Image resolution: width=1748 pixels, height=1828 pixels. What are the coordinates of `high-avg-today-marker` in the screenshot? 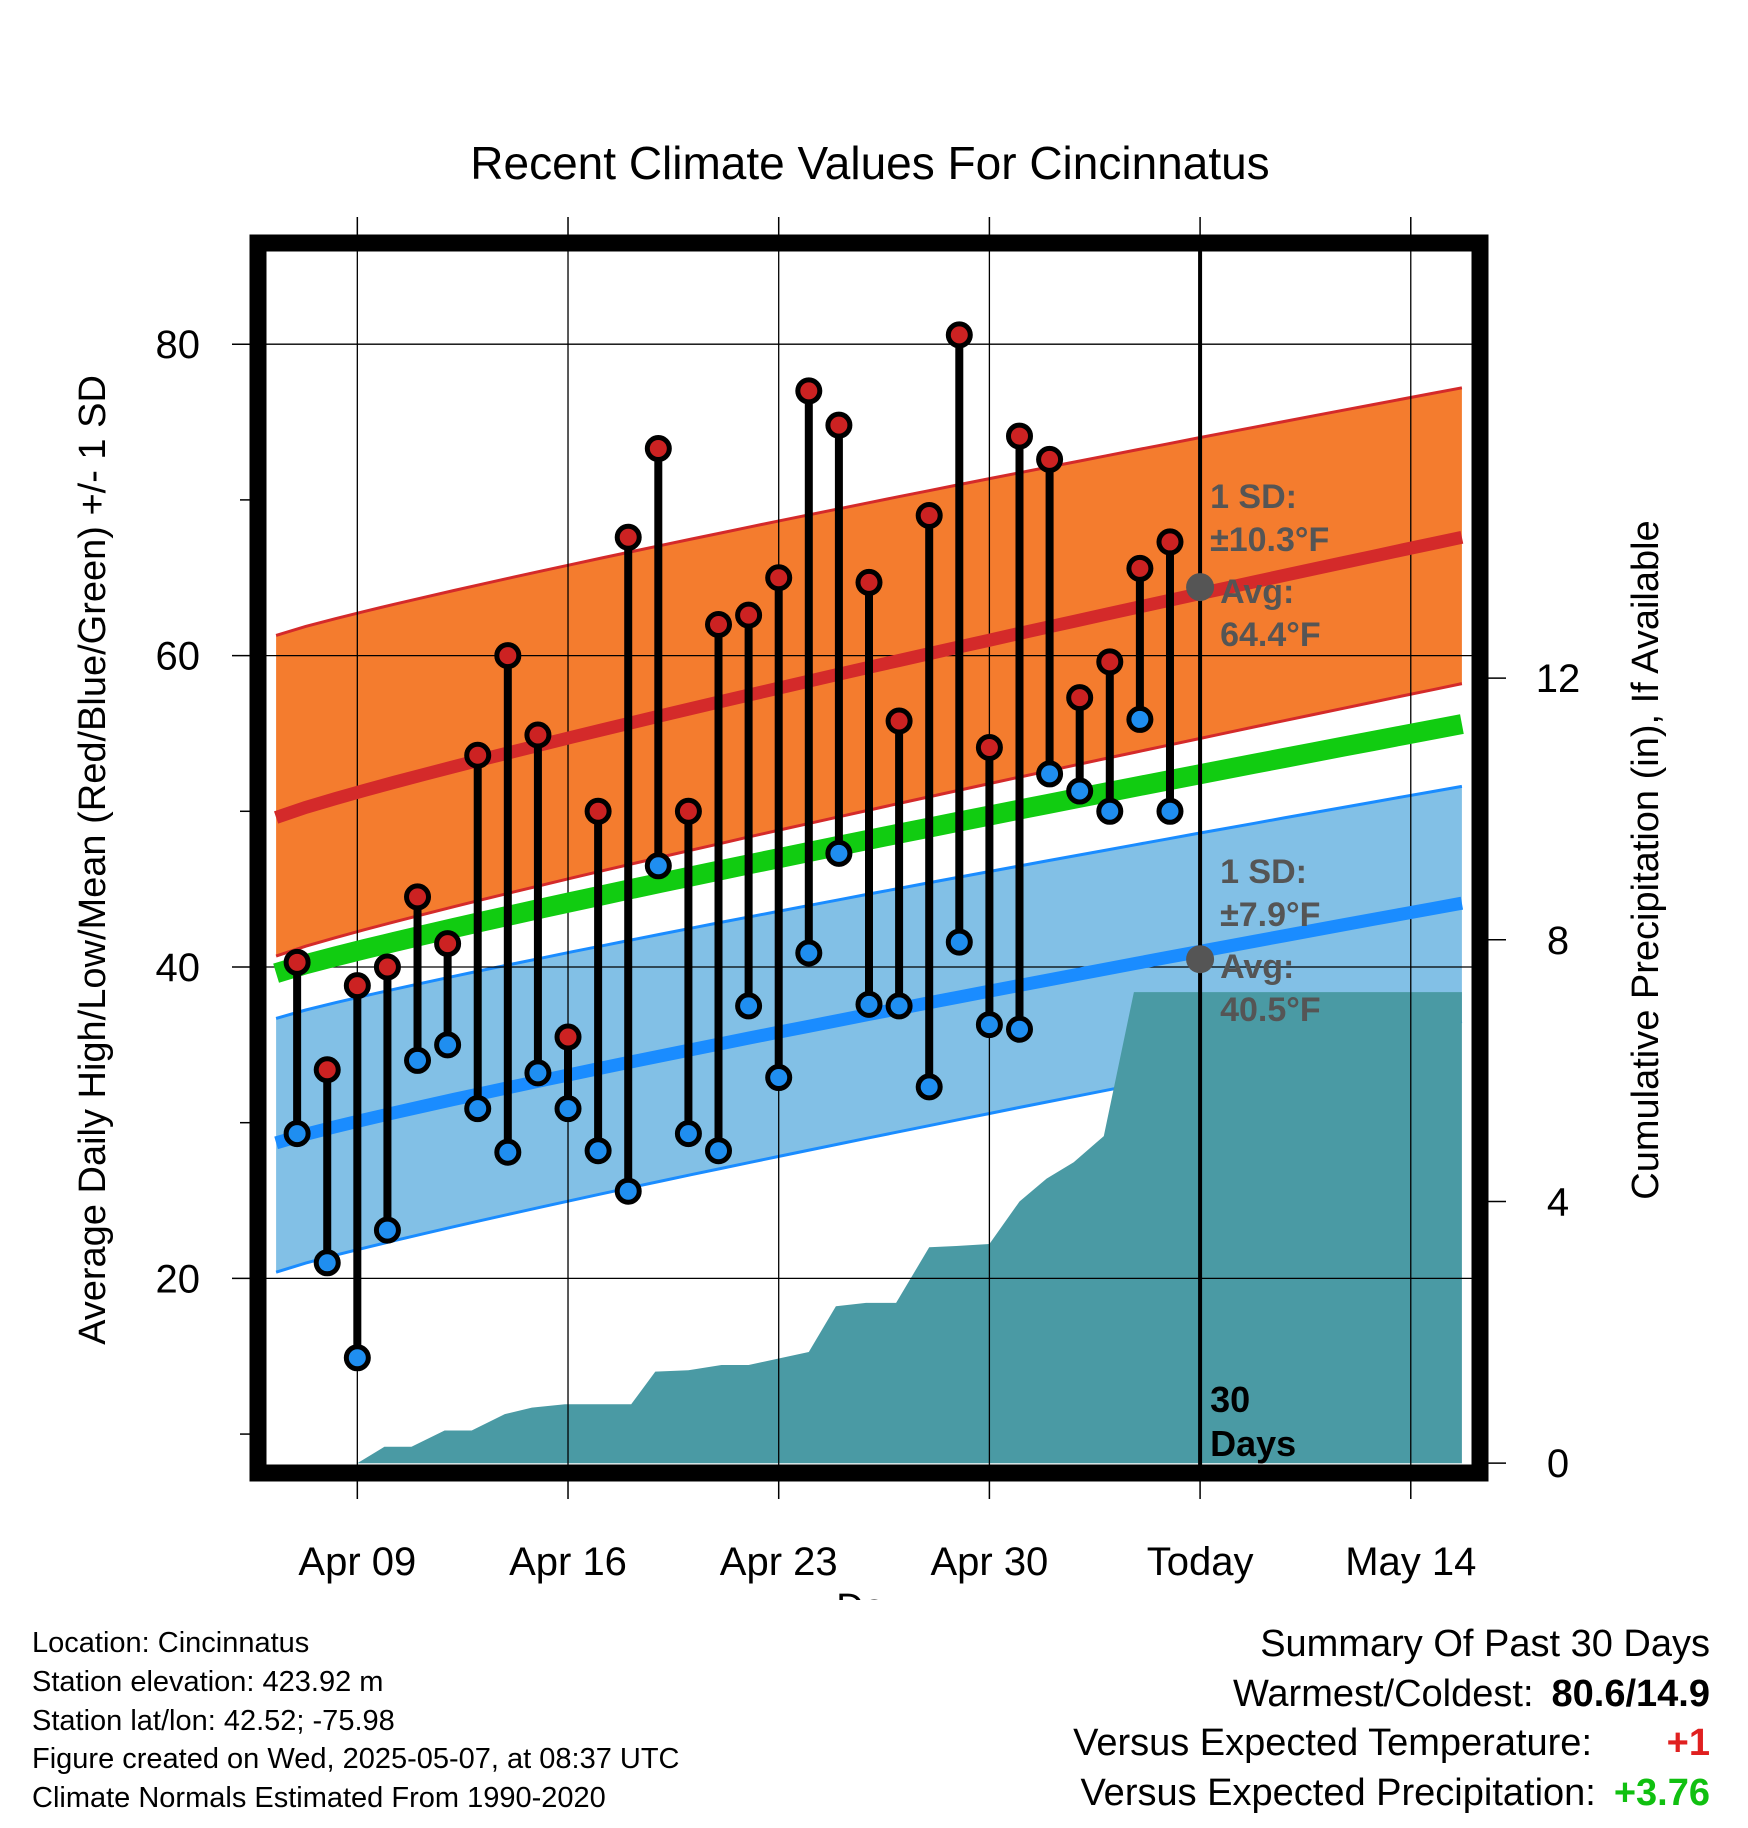 It's located at (1200, 587).